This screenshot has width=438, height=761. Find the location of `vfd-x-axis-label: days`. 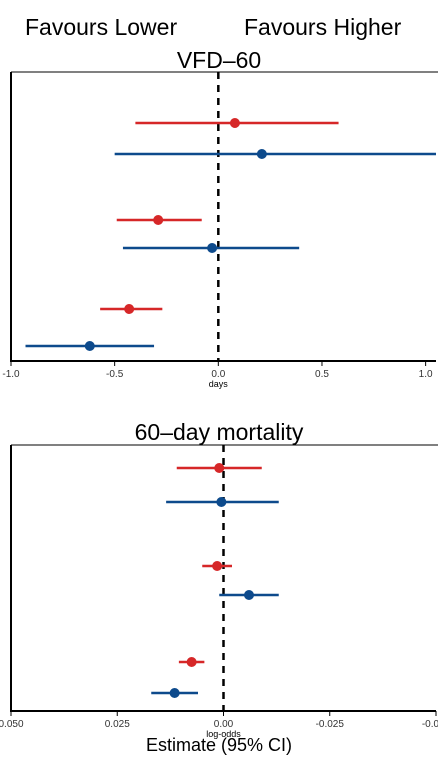

vfd-x-axis-label: days is located at coordinates (219, 384).